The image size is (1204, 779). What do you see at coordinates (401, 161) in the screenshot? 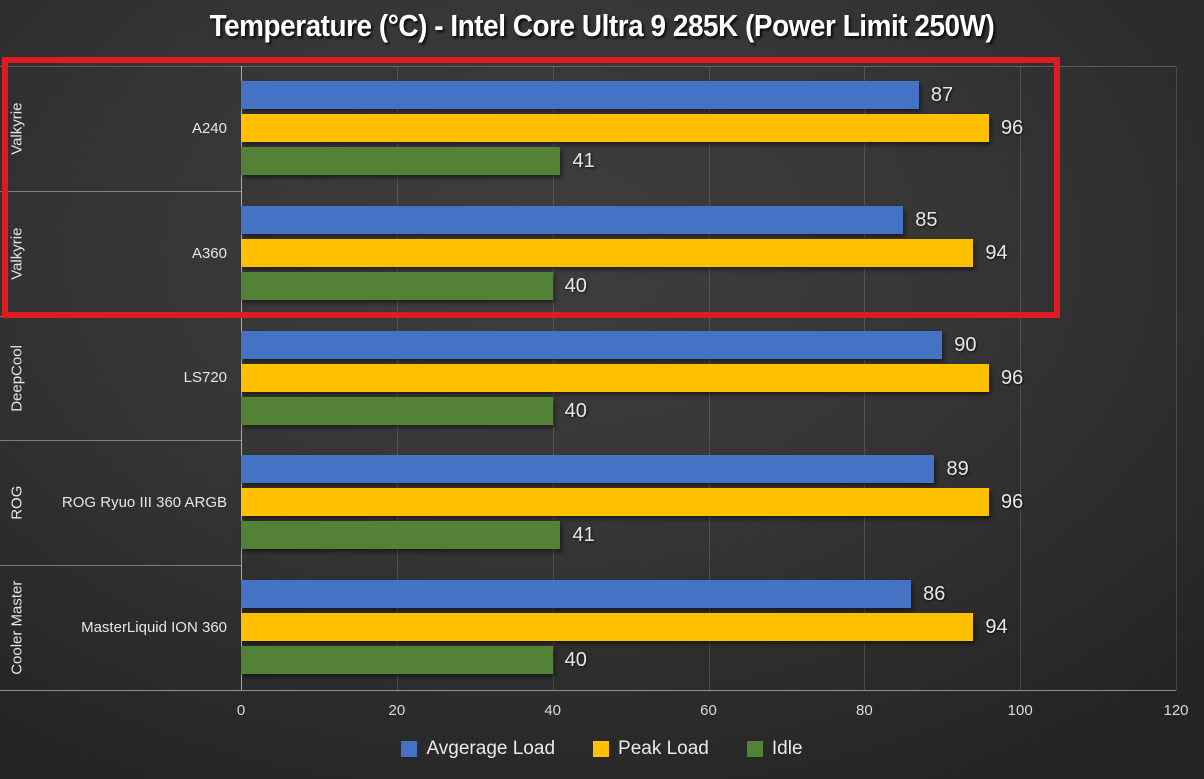
I see `bar-idle-a240` at bounding box center [401, 161].